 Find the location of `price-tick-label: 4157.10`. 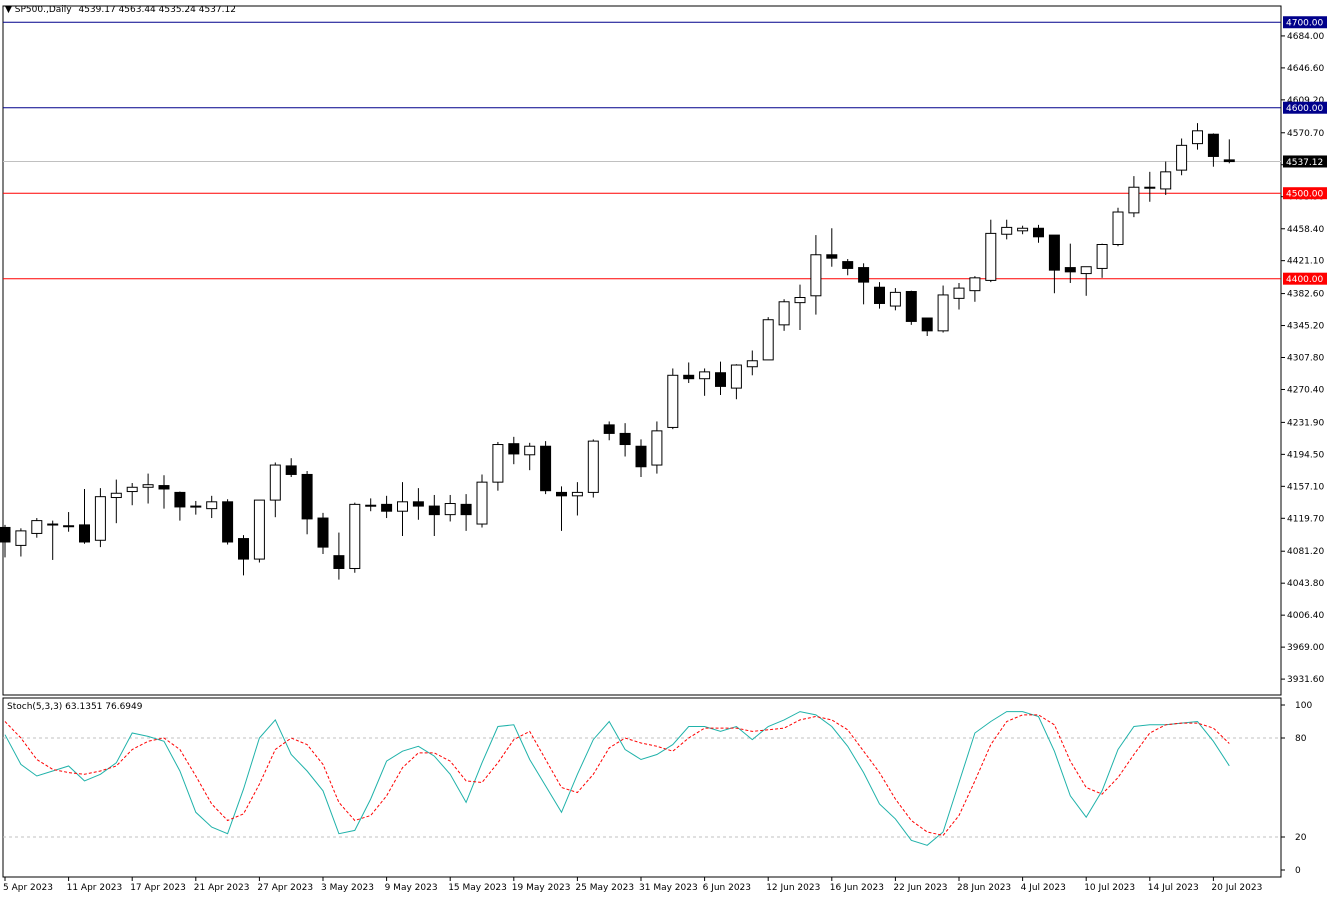

price-tick-label: 4157.10 is located at coordinates (1305, 487).